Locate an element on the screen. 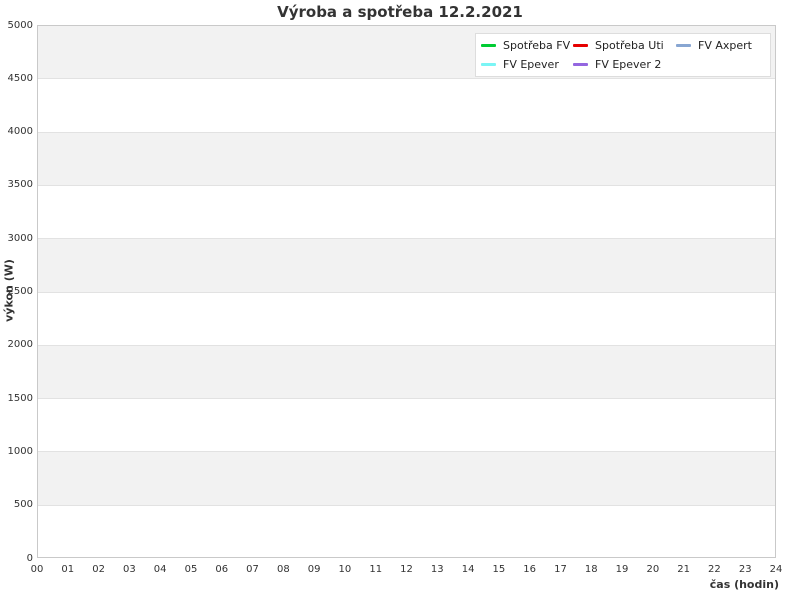 The width and height of the screenshot is (800, 600). x-tick-label: 21 is located at coordinates (683, 569).